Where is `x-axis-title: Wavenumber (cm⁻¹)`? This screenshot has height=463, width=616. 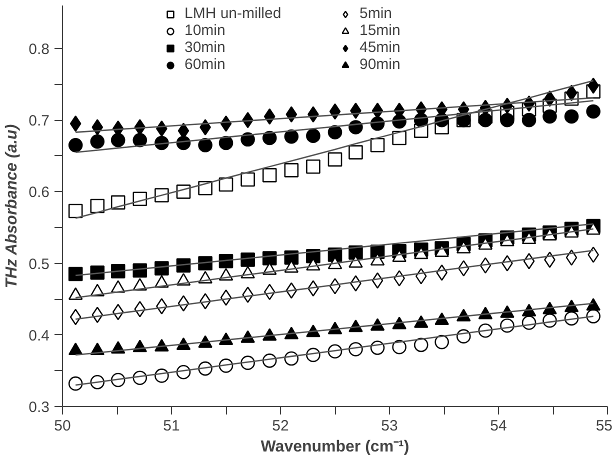
x-axis-title: Wavenumber (cm⁻¹) is located at coordinates (335, 447).